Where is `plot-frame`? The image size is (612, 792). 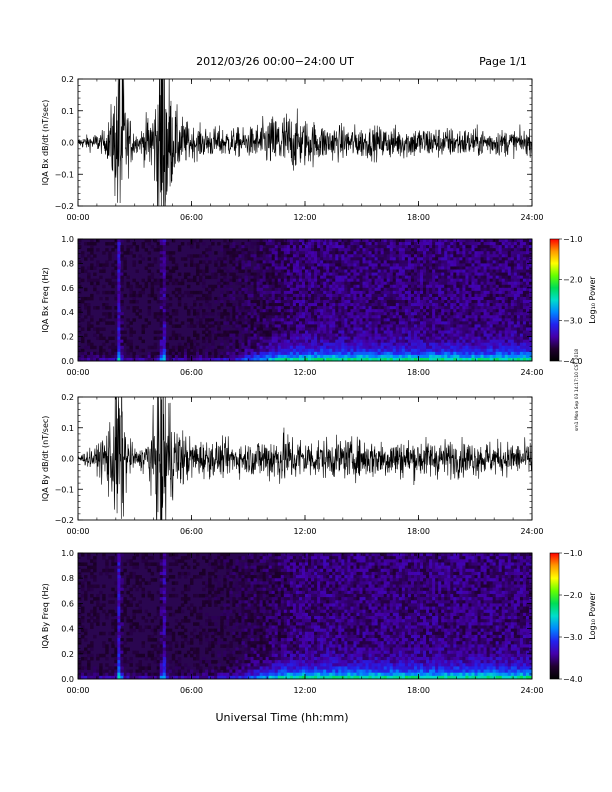 plot-frame is located at coordinates (305, 142).